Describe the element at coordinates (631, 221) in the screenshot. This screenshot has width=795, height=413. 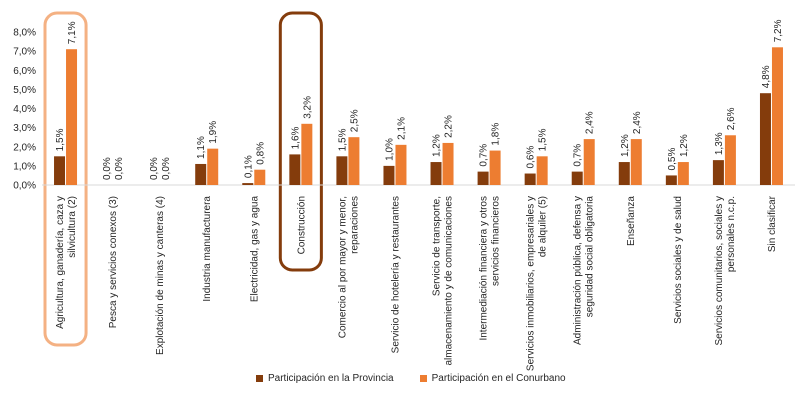
I see `category-label: Enseñanza` at that location.